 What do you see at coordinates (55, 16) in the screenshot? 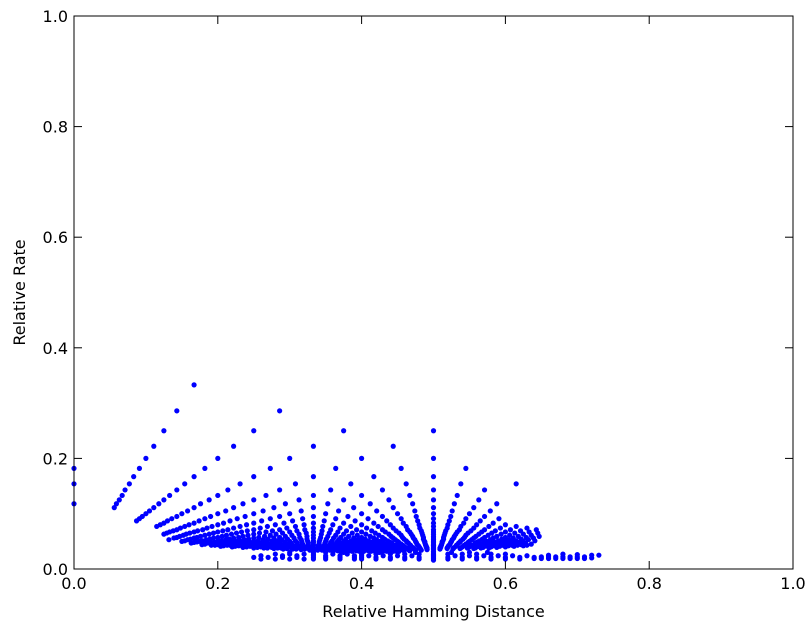
I see `y-tick-label: 1.0` at bounding box center [55, 16].